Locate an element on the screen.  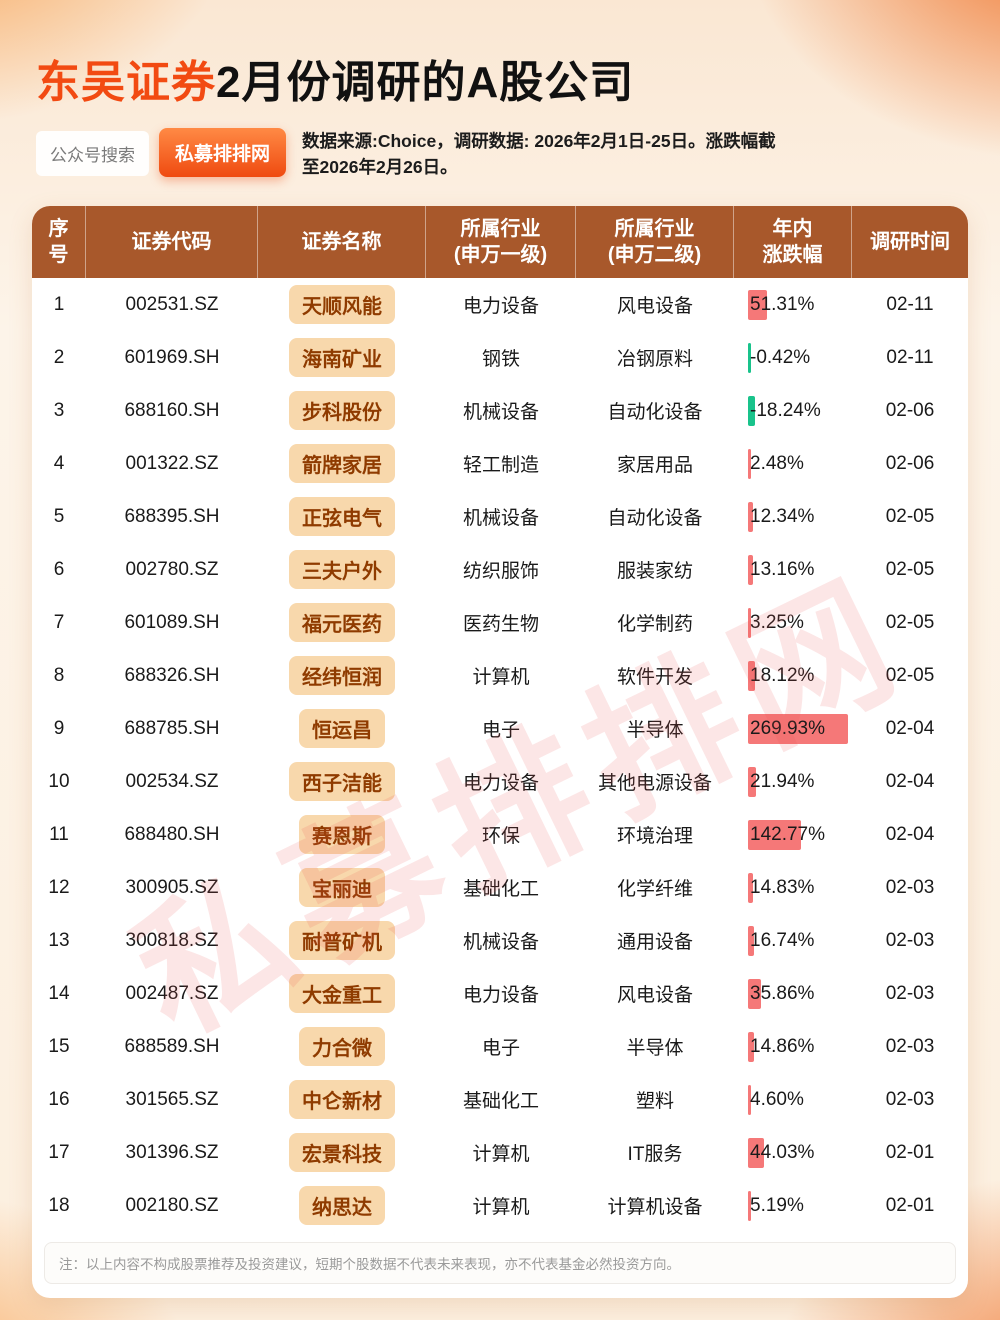
industry-sw2: 自动化设备 is located at coordinates (655, 518).